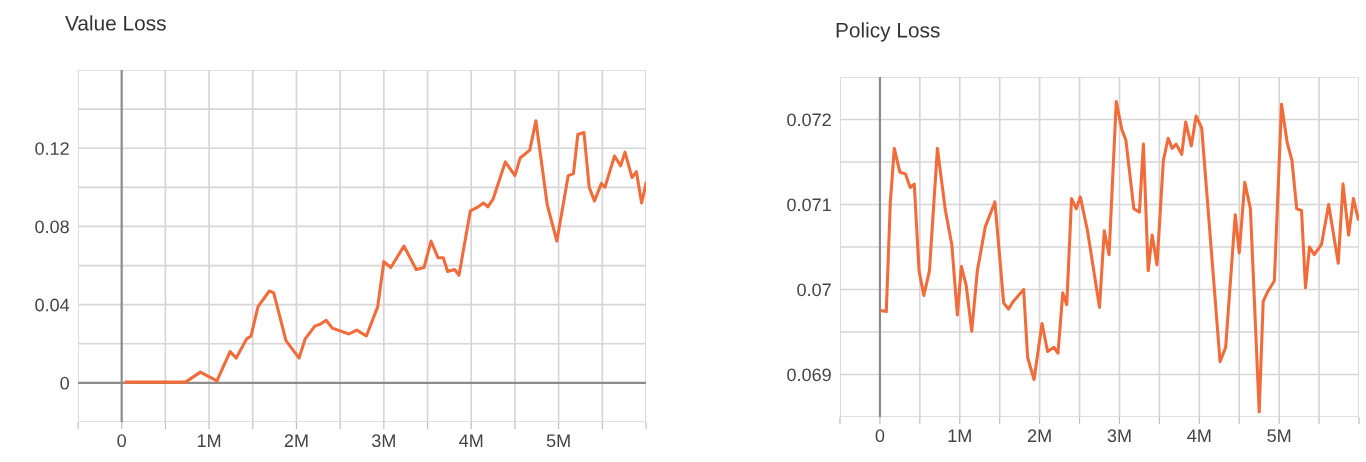  Describe the element at coordinates (52, 227) in the screenshot. I see `y-tick-label: 0.08` at that location.